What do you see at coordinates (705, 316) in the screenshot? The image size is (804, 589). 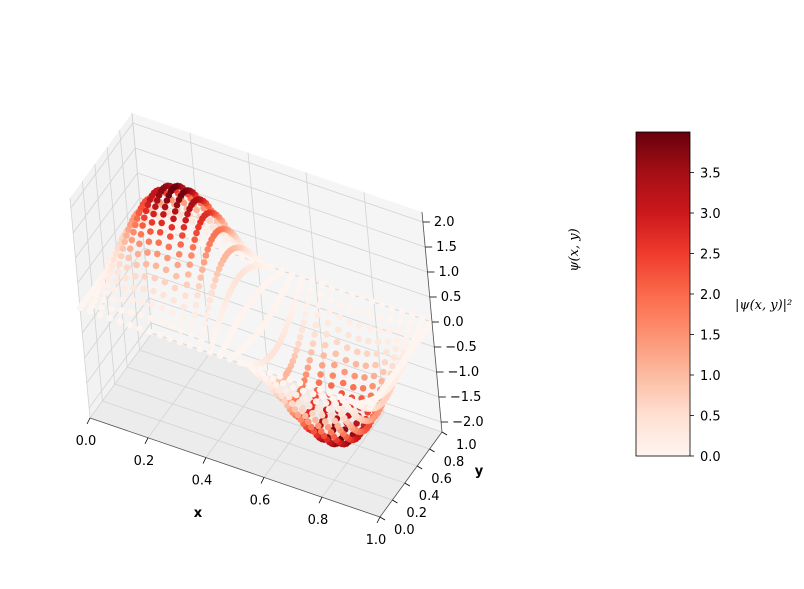 I see `colorbar-ticks: 0.0 0.5 1.0 1.5 2.0 2.5 3.0 3.5` at bounding box center [705, 316].